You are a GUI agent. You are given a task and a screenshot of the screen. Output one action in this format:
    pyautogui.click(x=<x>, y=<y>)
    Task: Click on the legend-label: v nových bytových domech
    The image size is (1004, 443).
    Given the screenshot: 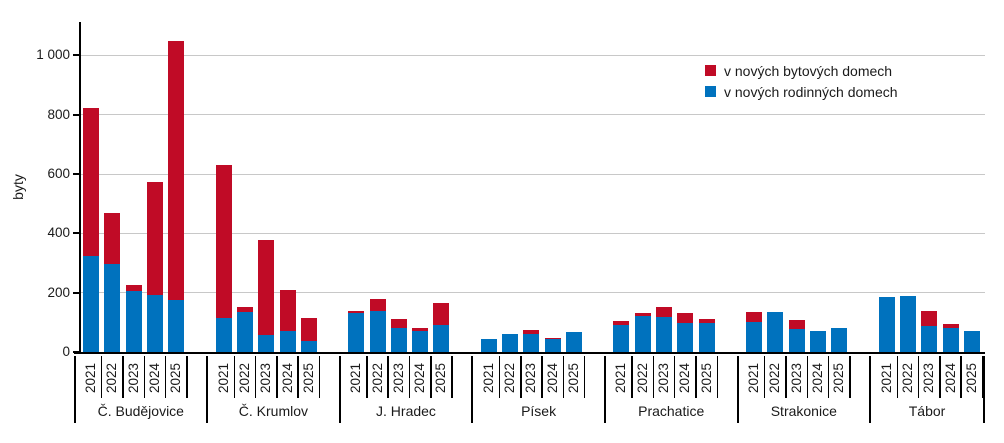 What is the action you would take?
    pyautogui.click(x=808, y=70)
    